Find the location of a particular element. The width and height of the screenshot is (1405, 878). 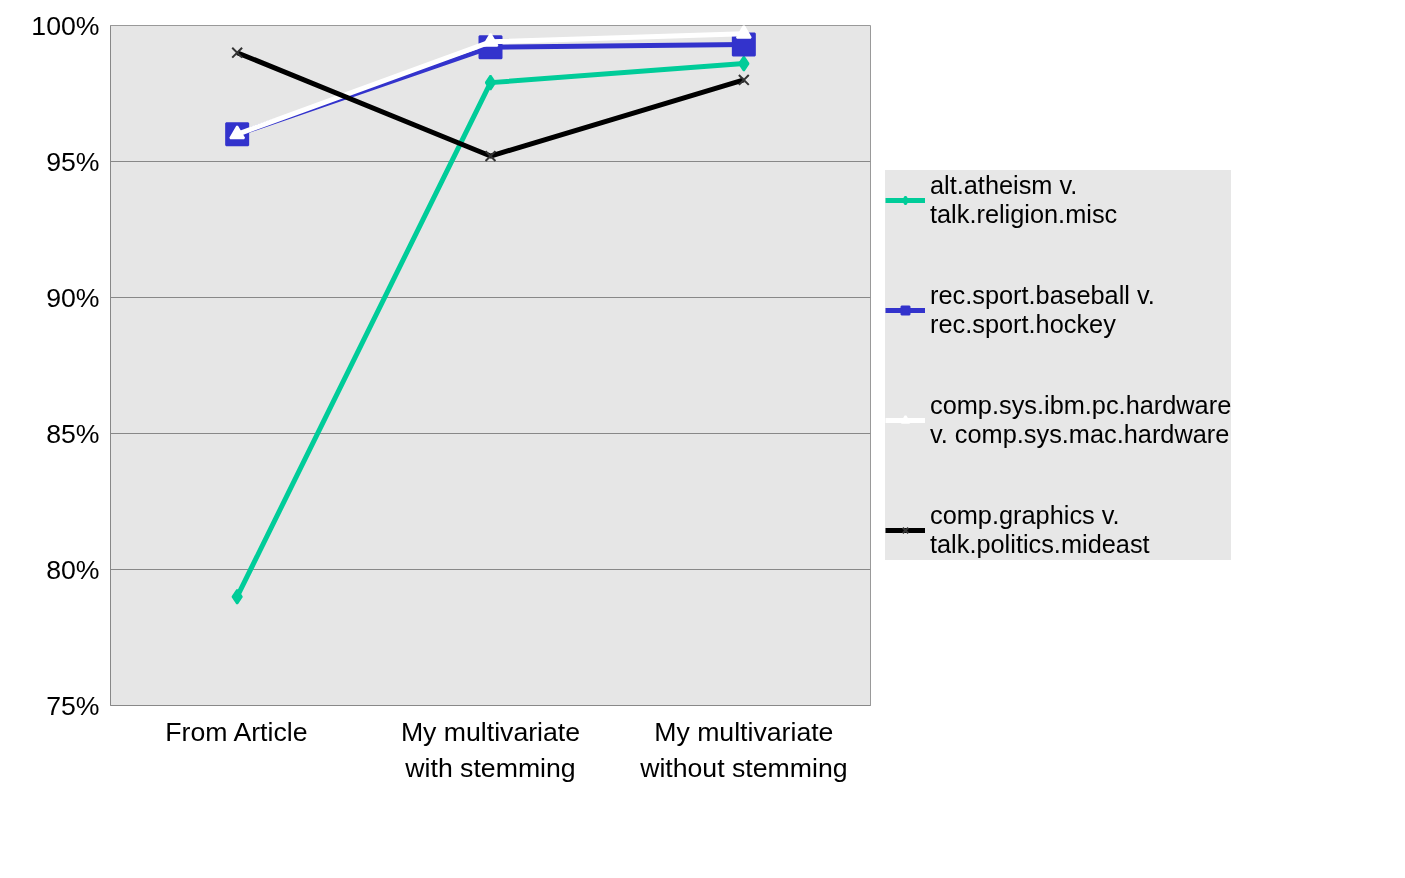

y-tick-label: 95% is located at coordinates (73, 161).